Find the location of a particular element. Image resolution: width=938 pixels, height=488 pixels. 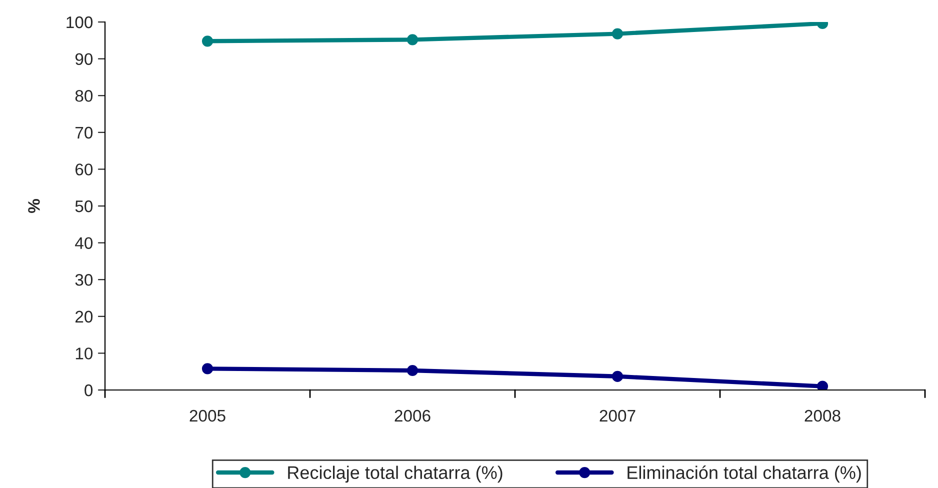

y-tick-label: 100 is located at coordinates (79, 22).